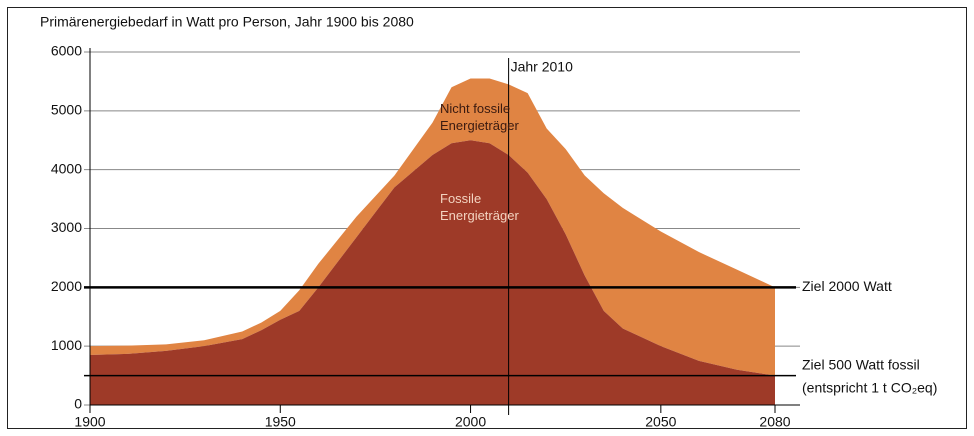 This screenshot has width=974, height=436. Describe the element at coordinates (78, 404) in the screenshot. I see `y-tick-label: 0` at that location.